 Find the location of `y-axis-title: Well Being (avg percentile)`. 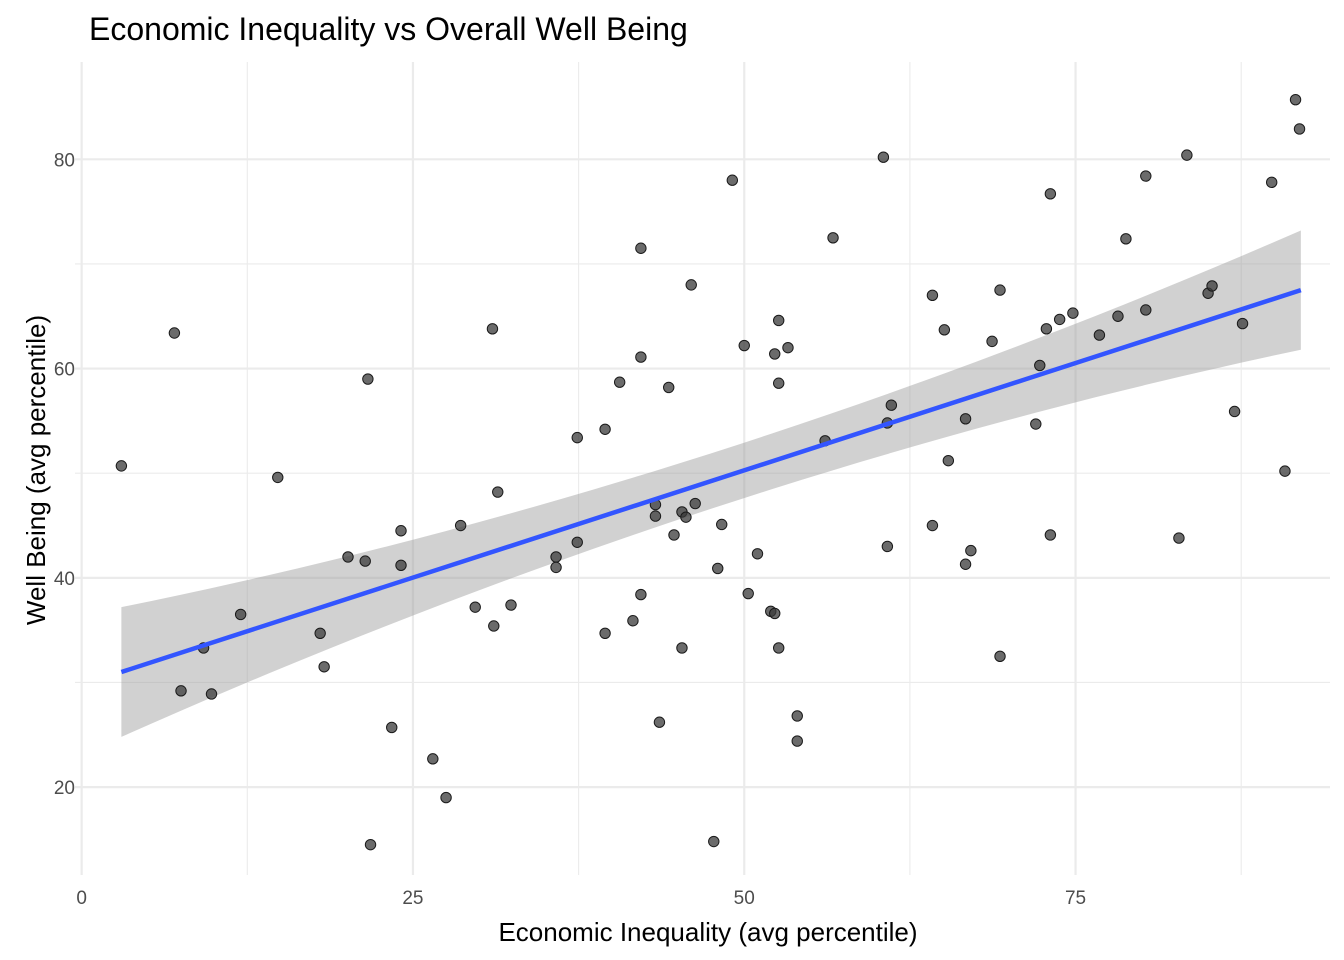

y-axis-title: Well Being (avg percentile) is located at coordinates (36, 470).